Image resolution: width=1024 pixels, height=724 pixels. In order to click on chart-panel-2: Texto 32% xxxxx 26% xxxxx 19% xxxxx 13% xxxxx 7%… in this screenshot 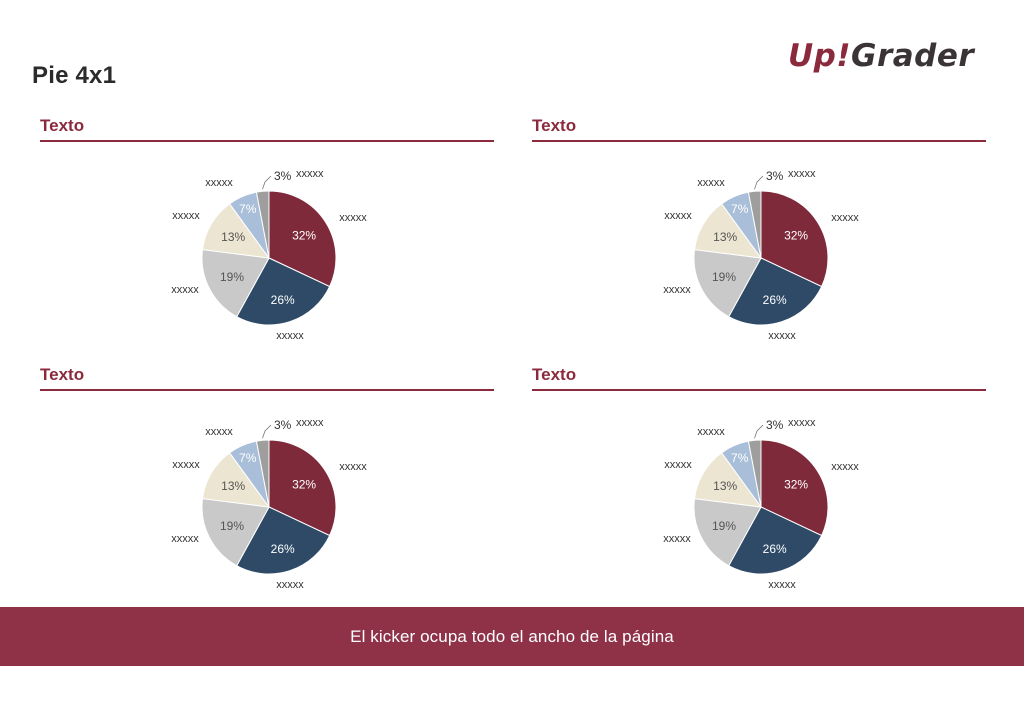, I will do `click(759, 231)`.